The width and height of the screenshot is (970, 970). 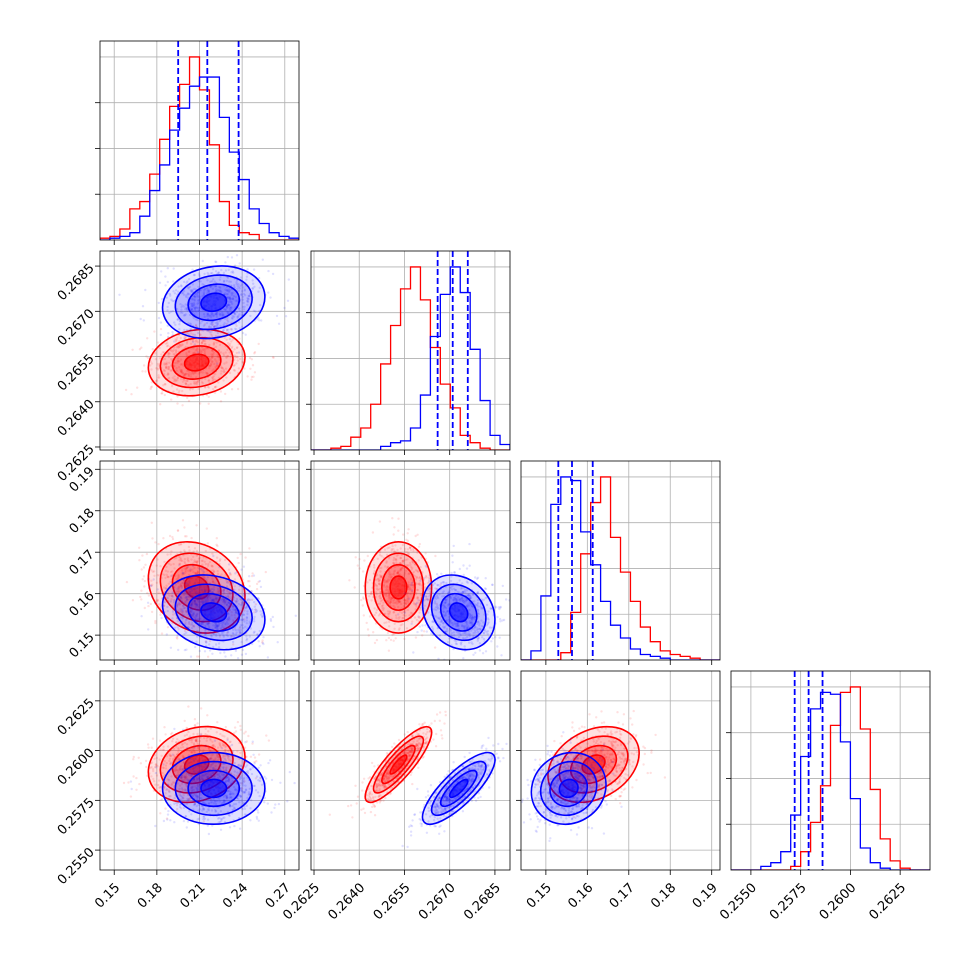 What do you see at coordinates (199, 158) in the screenshot?
I see `histogram-blue` at bounding box center [199, 158].